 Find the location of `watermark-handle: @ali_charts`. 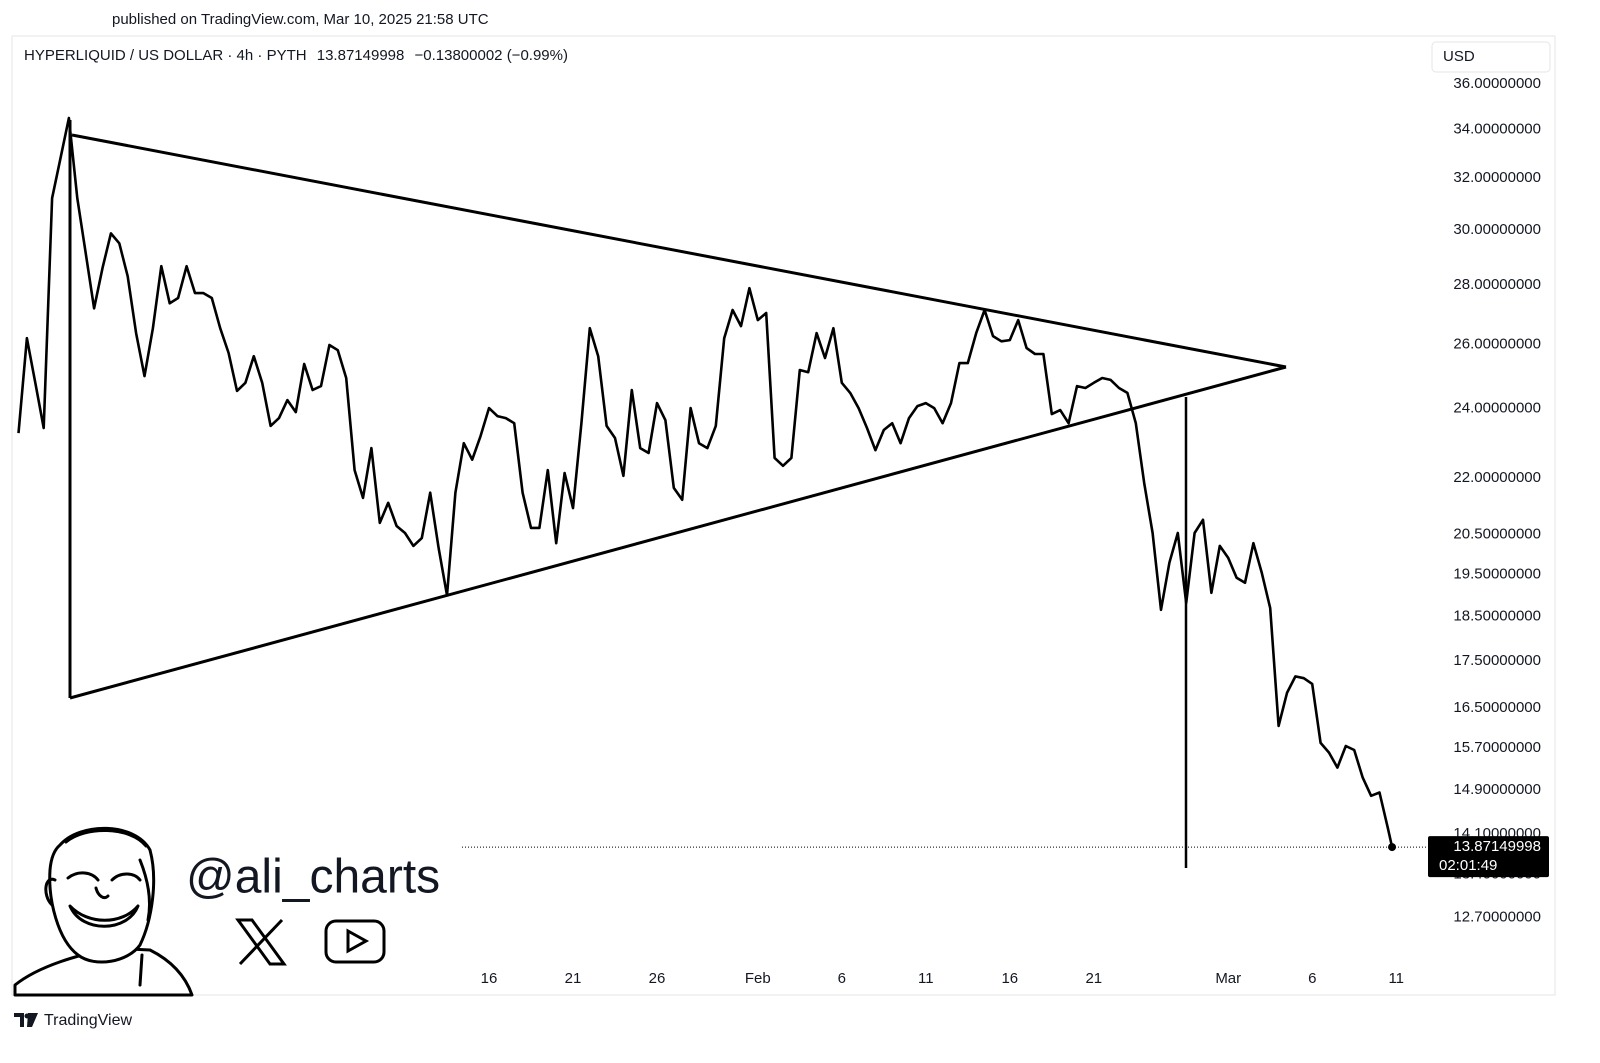

watermark-handle: @ali_charts is located at coordinates (313, 877).